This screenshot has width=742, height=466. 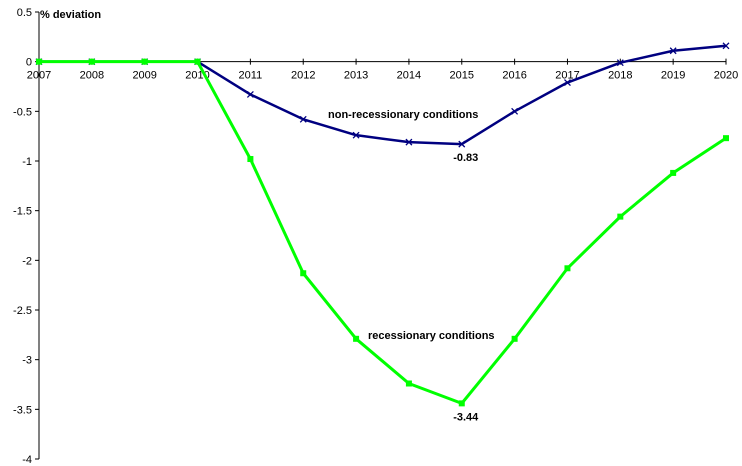 What do you see at coordinates (403, 115) in the screenshot?
I see `series-label-non-recessionary: non-recessionary conditions` at bounding box center [403, 115].